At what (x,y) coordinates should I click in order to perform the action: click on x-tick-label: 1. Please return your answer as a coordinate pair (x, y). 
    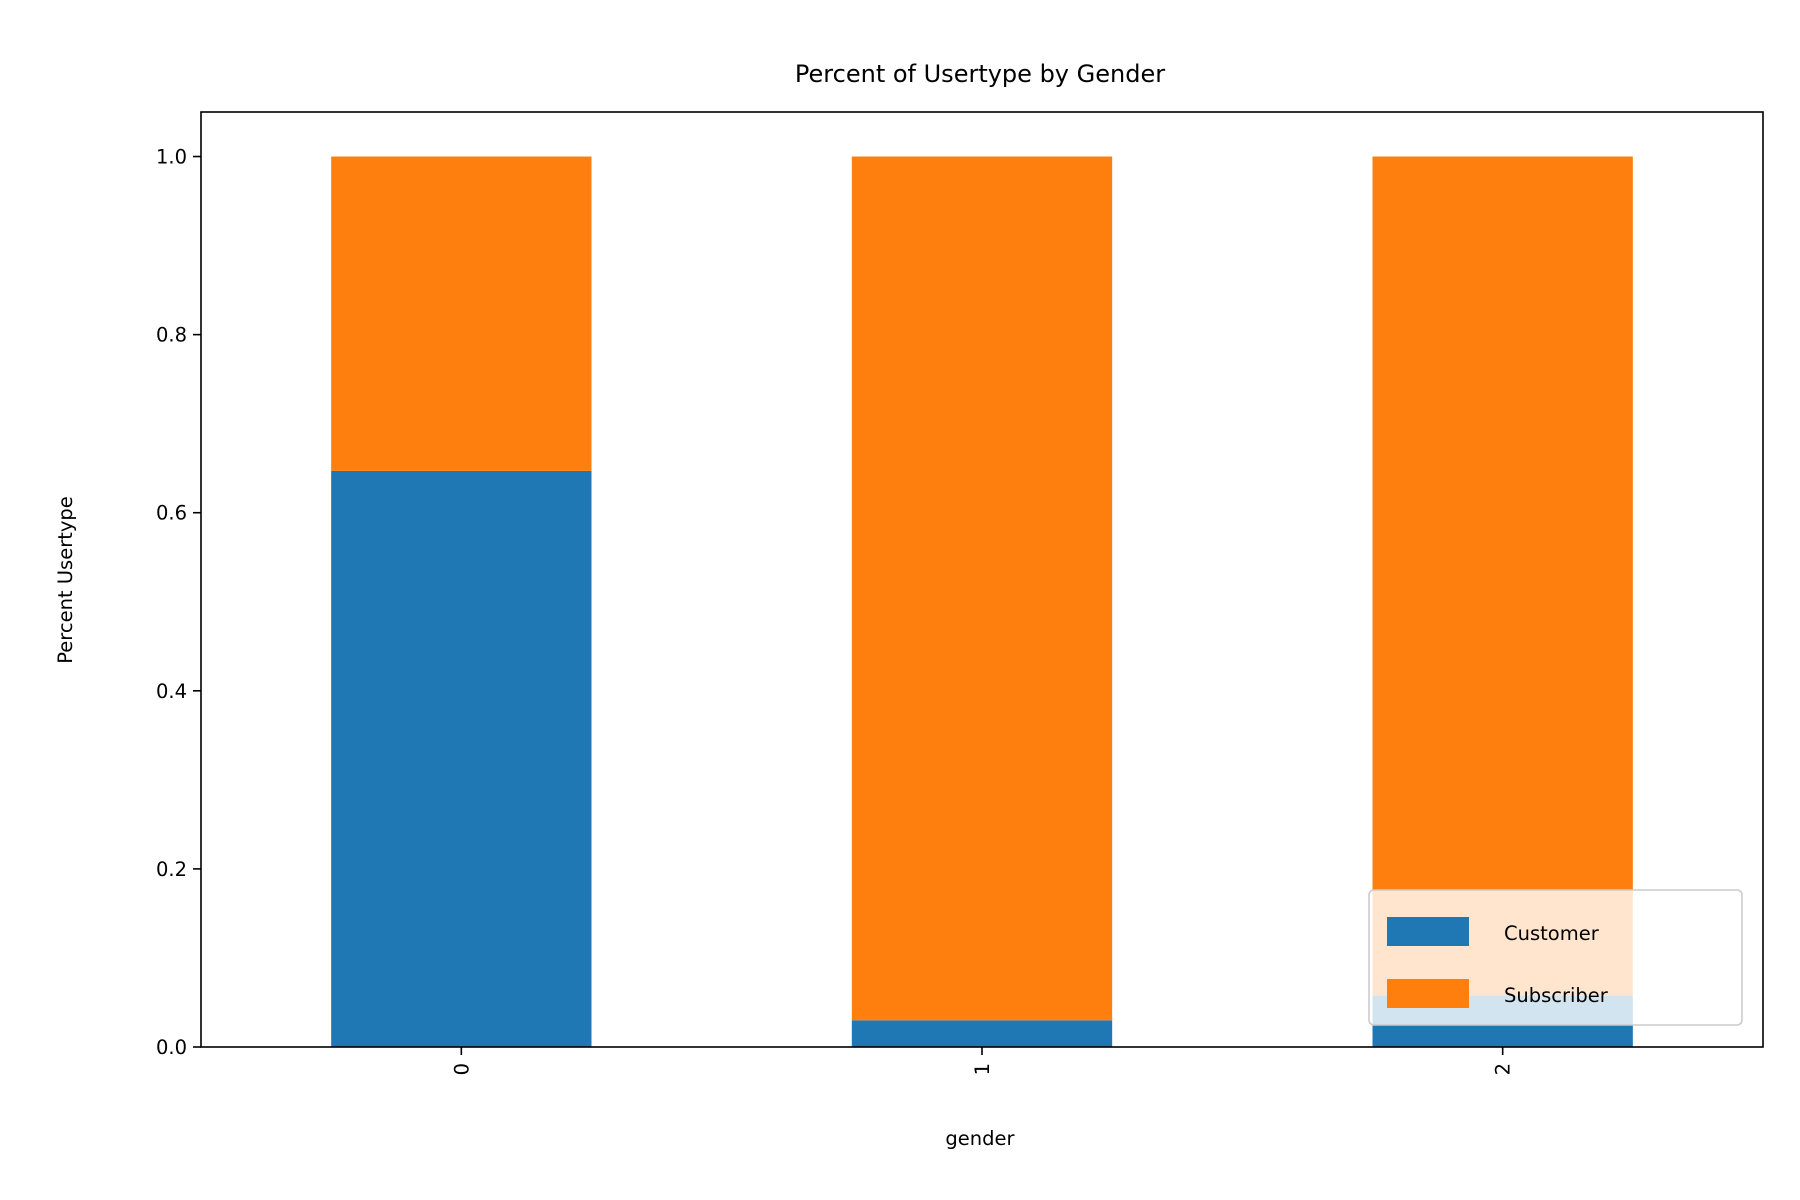
    Looking at the image, I should click on (982, 1069).